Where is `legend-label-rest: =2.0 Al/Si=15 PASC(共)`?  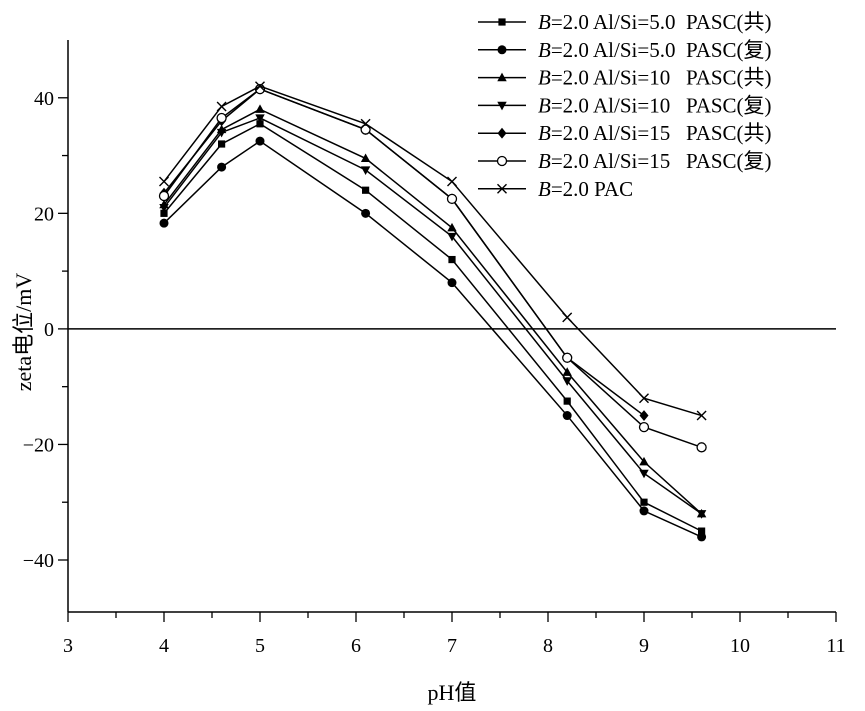
legend-label-rest: =2.0 Al/Si=15 PASC(共) is located at coordinates (661, 133).